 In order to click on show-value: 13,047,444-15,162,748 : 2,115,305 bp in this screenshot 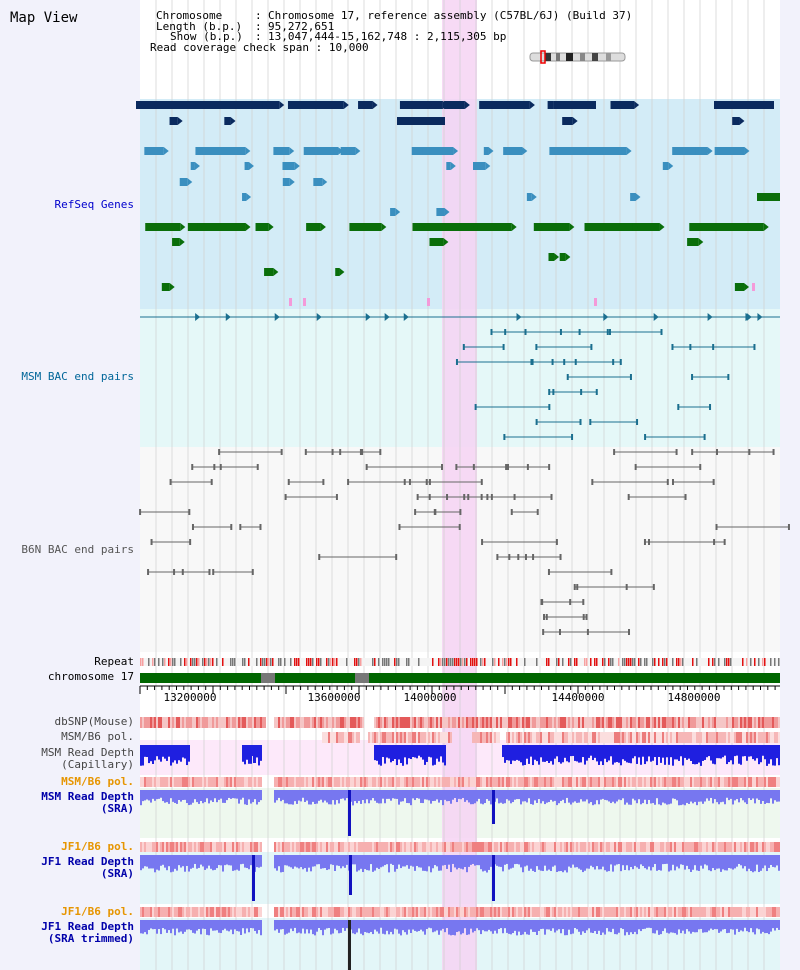, I will do `click(387, 36)`.